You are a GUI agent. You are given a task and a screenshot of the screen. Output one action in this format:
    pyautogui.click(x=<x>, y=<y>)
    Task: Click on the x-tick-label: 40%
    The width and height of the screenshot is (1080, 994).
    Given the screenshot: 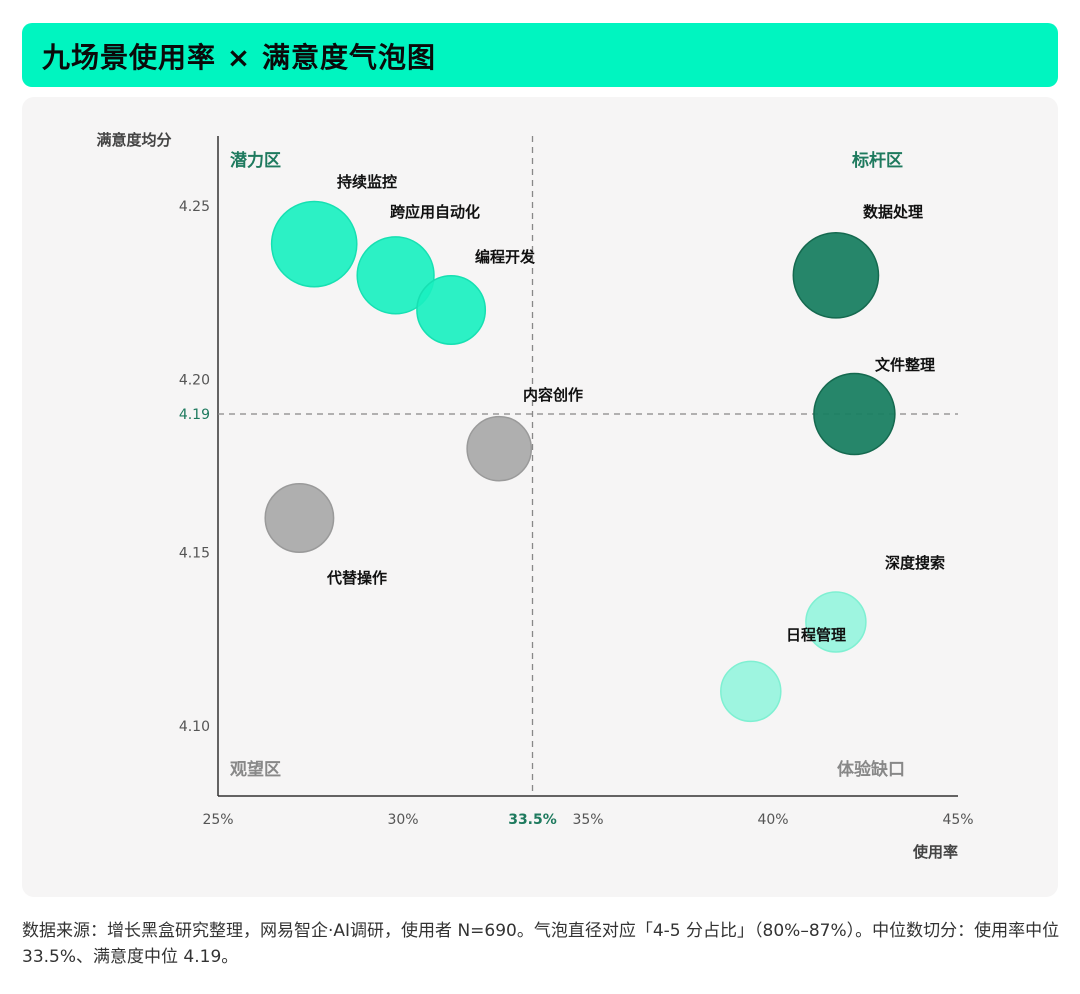 What is the action you would take?
    pyautogui.click(x=772, y=820)
    